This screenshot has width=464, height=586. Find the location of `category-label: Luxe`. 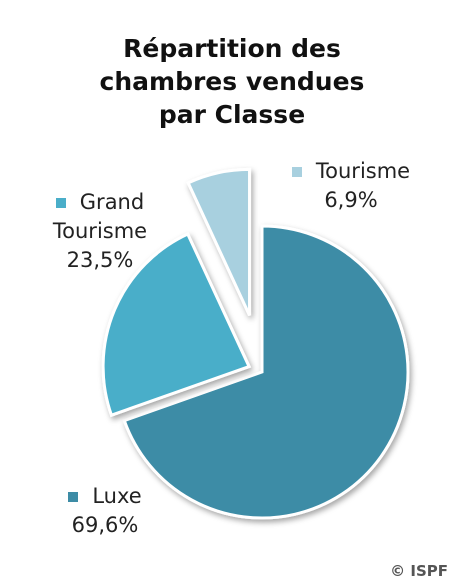

category-label: Luxe is located at coordinates (117, 496).